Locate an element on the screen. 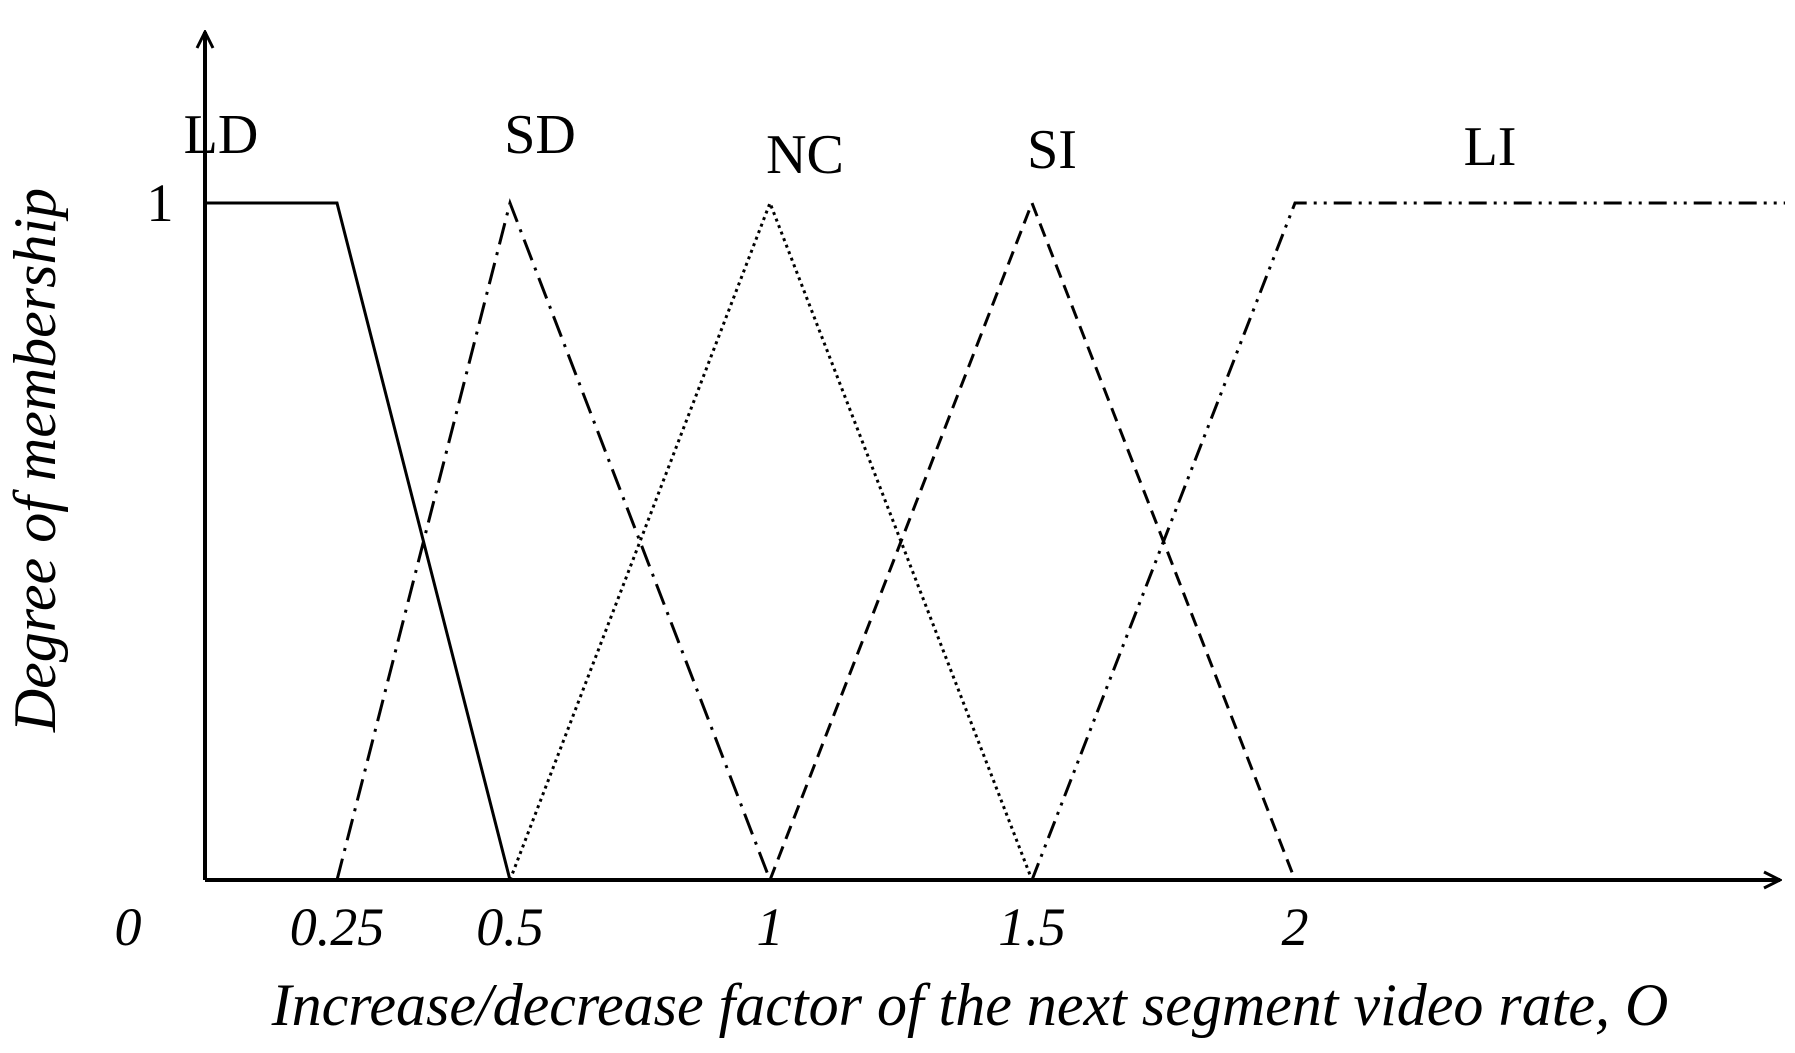  y-tick-label-group: 1 is located at coordinates (160, 203).